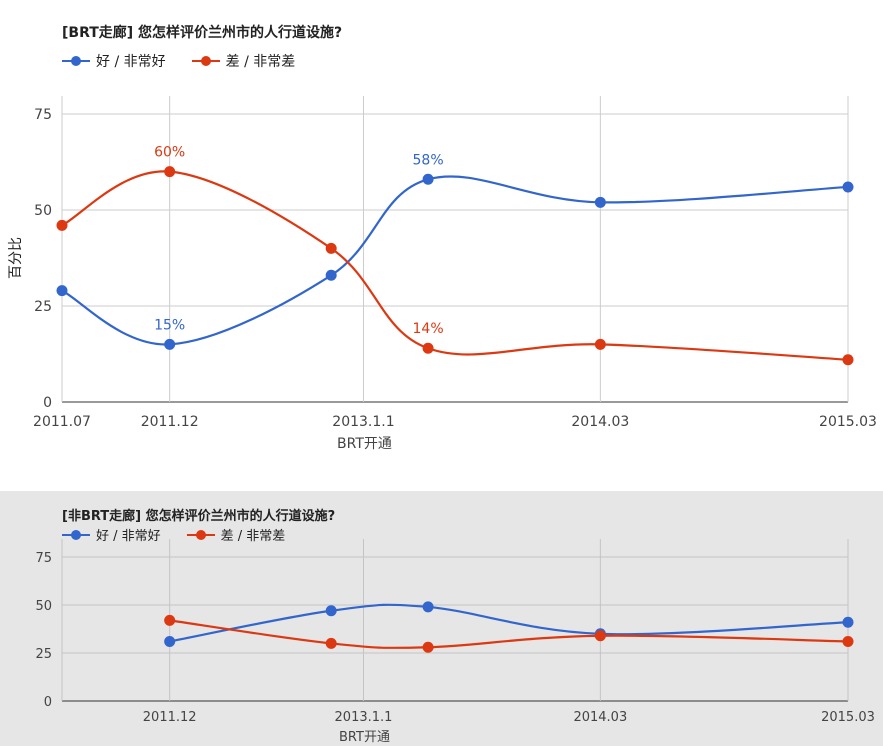 The image size is (883, 746). Describe the element at coordinates (169, 325) in the screenshot. I see `data-label: 15%` at that location.